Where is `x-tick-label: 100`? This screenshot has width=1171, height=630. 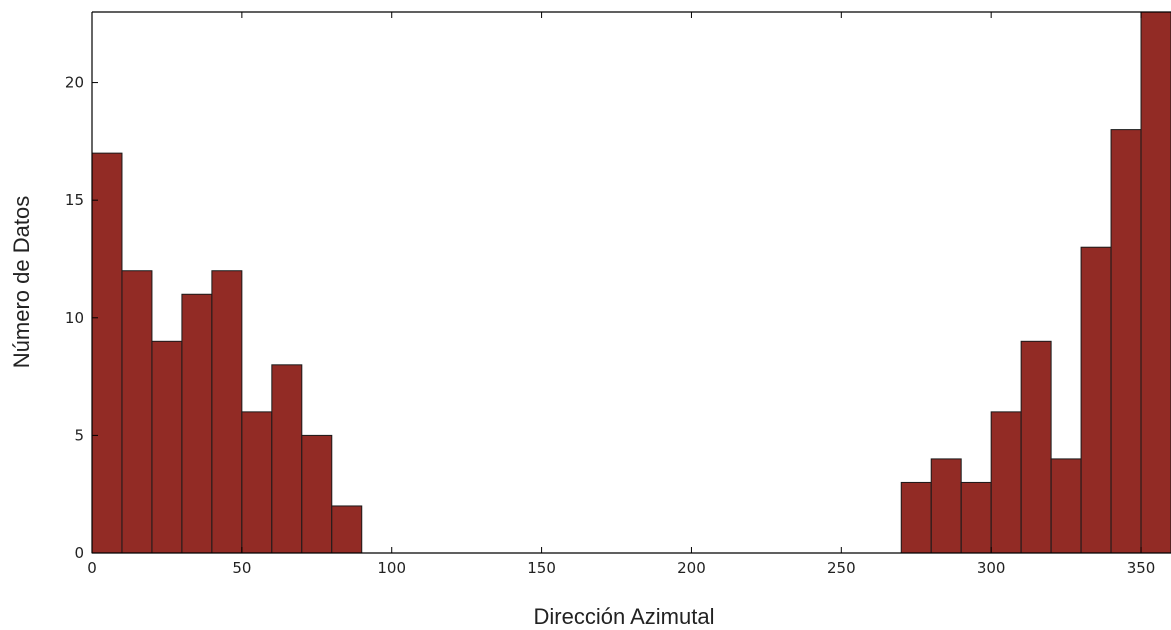 x-tick-label: 100 is located at coordinates (391, 568).